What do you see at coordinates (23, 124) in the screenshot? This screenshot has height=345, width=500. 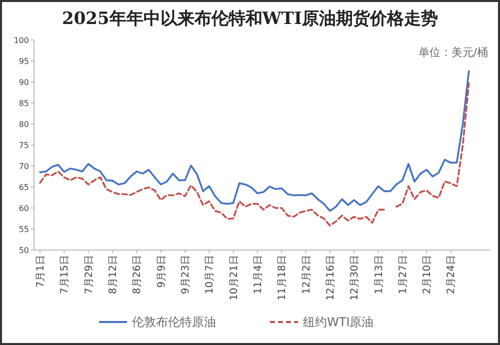 I see `y-tick-label: 80` at bounding box center [23, 124].